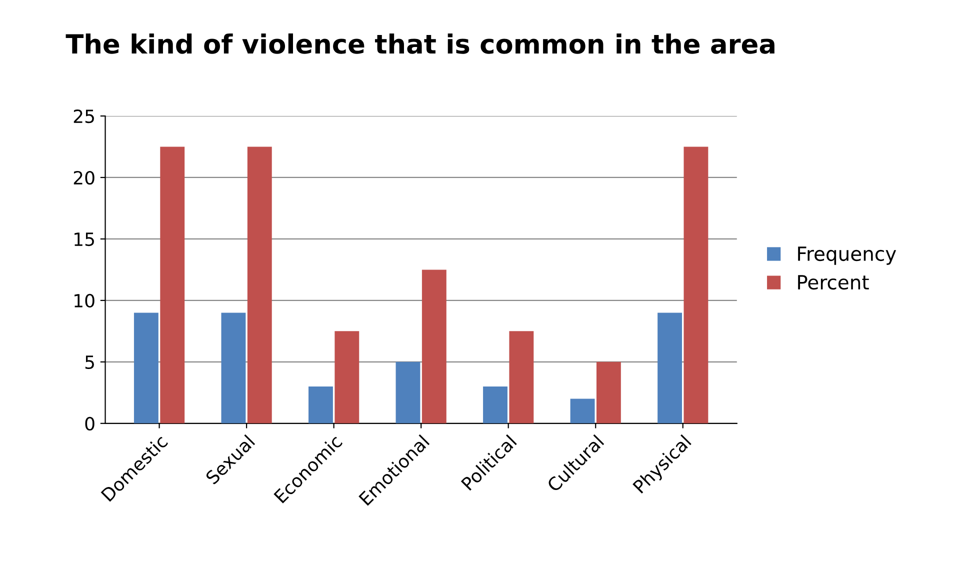 The width and height of the screenshot is (957, 580). I want to click on y-tick-label: 0, so click(89, 423).